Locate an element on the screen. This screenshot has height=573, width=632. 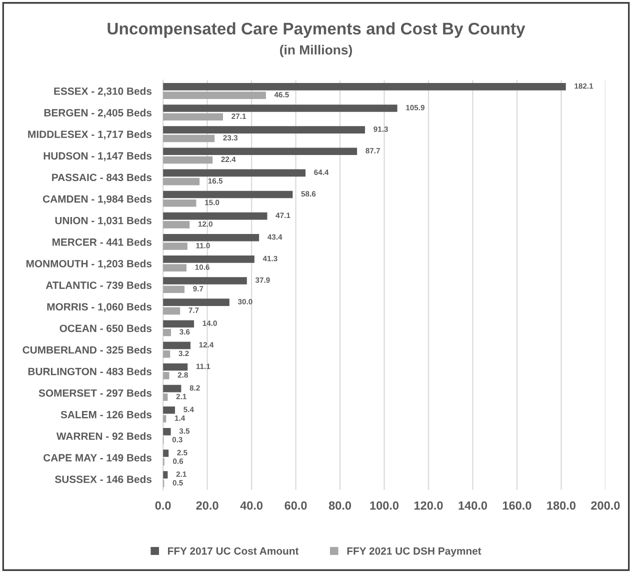
x-tick-label: 140.0 is located at coordinates (473, 505).